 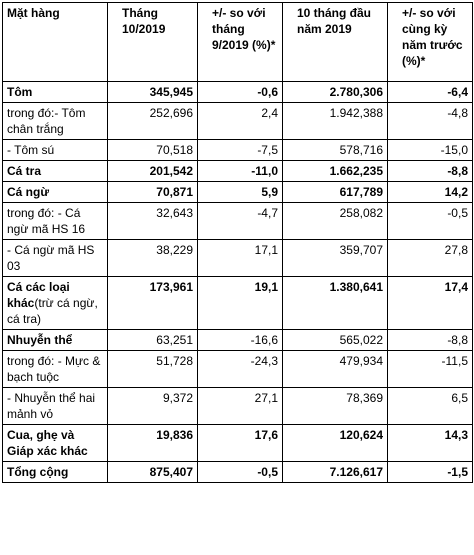 What do you see at coordinates (55, 121) in the screenshot?
I see `row-label: trong đó:- Tôm chân trắng` at bounding box center [55, 121].